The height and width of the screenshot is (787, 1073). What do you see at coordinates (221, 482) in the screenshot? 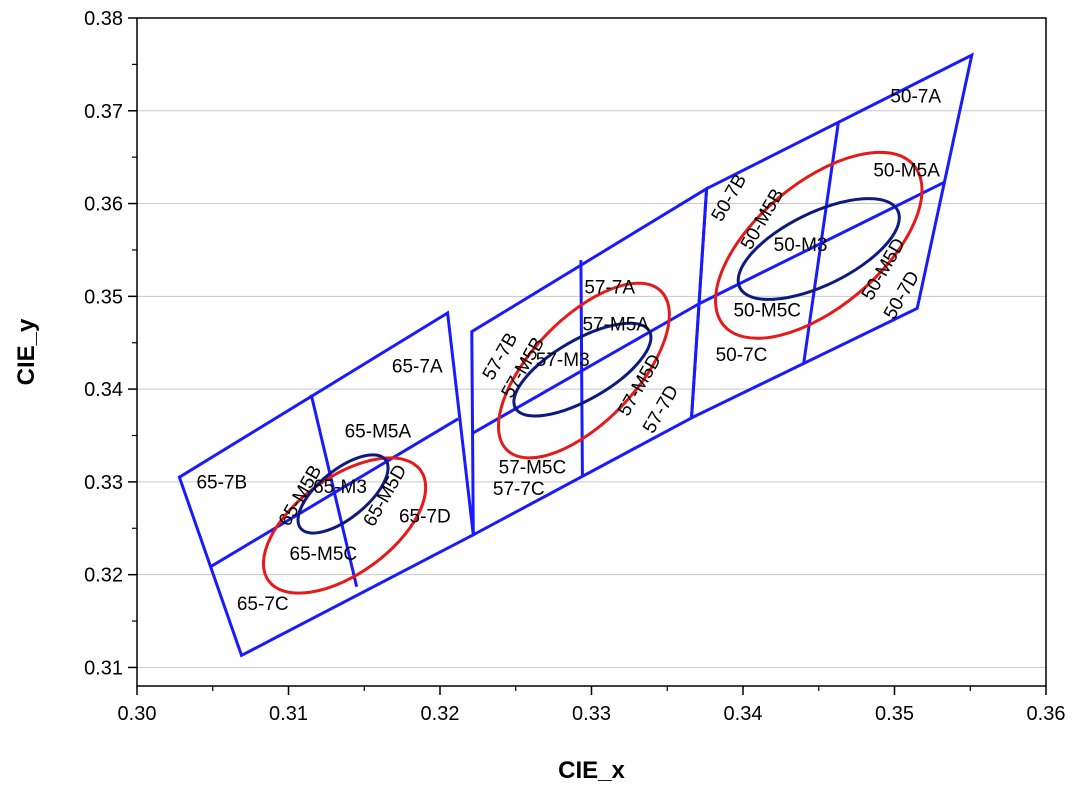
I see `region-label-65-7b: 65-7B` at bounding box center [221, 482].